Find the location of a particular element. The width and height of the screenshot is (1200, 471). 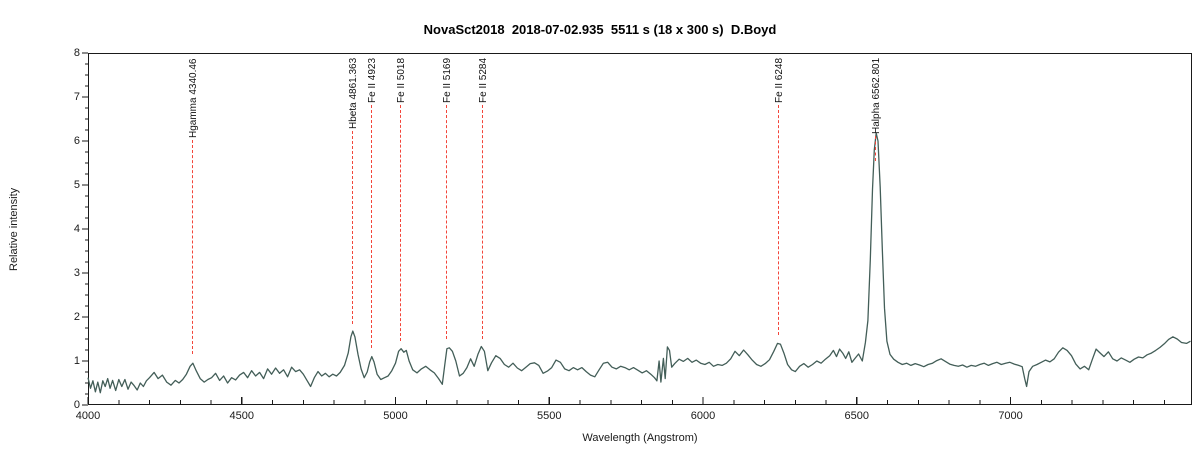

x-tick-label: 4500 is located at coordinates (241, 416).